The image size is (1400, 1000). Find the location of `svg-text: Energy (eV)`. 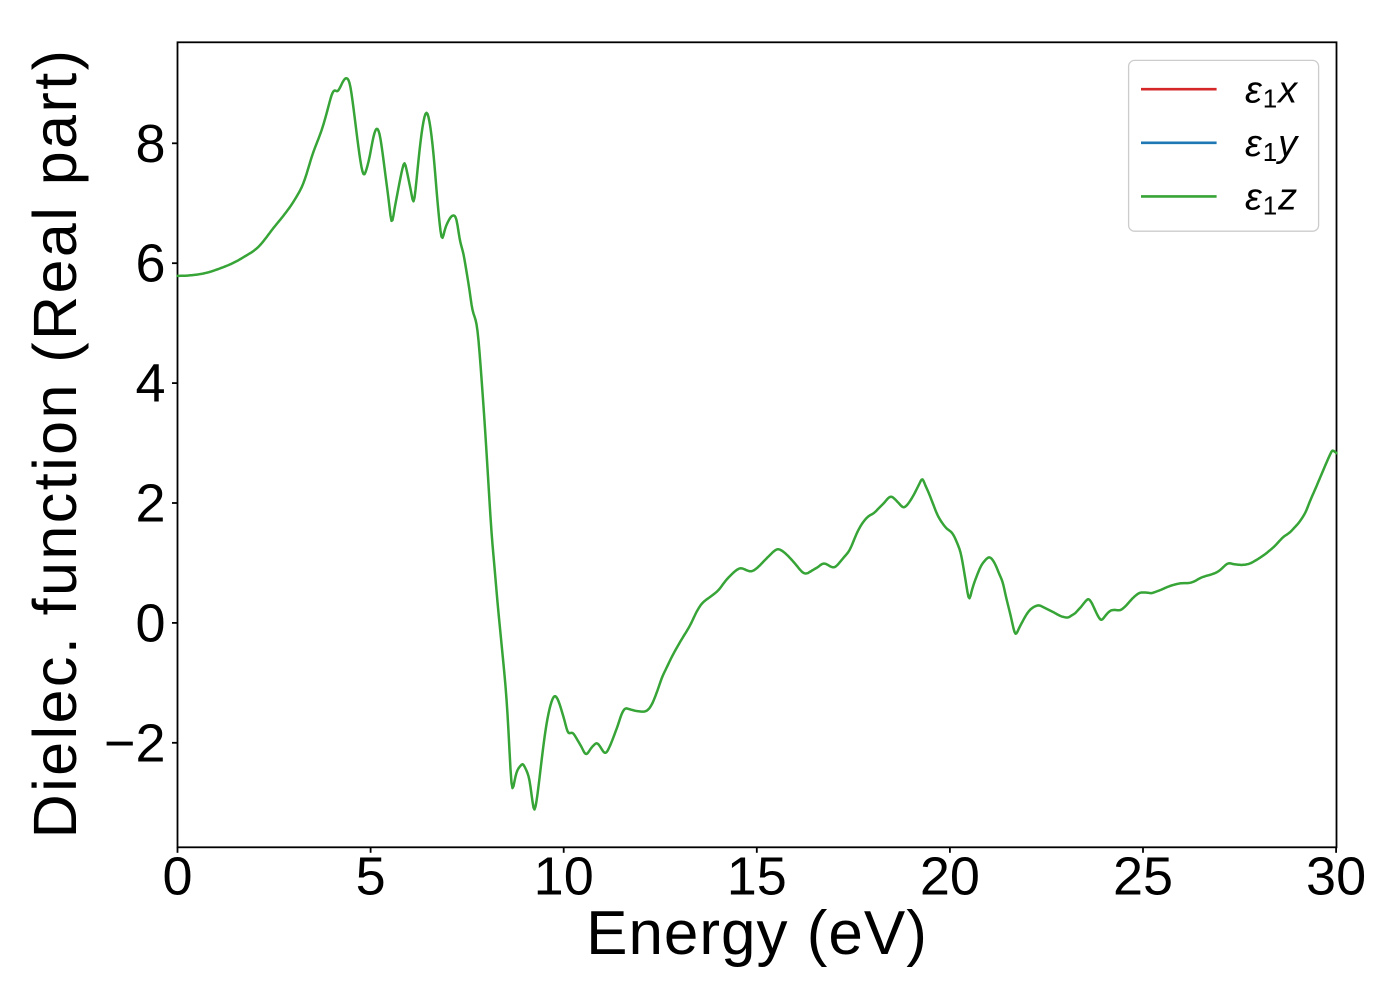

svg-text: Energy (eV) is located at coordinates (757, 933).